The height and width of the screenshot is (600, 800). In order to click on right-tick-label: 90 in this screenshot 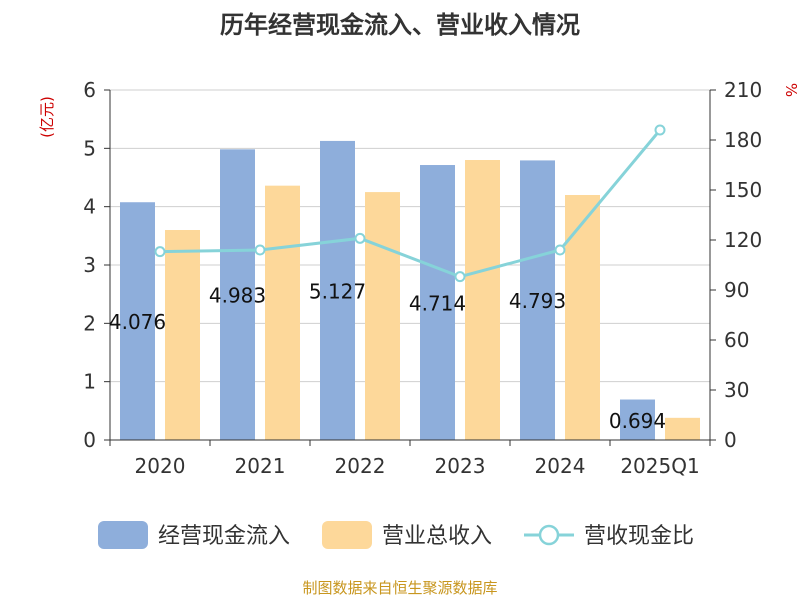, I will do `click(736, 290)`.